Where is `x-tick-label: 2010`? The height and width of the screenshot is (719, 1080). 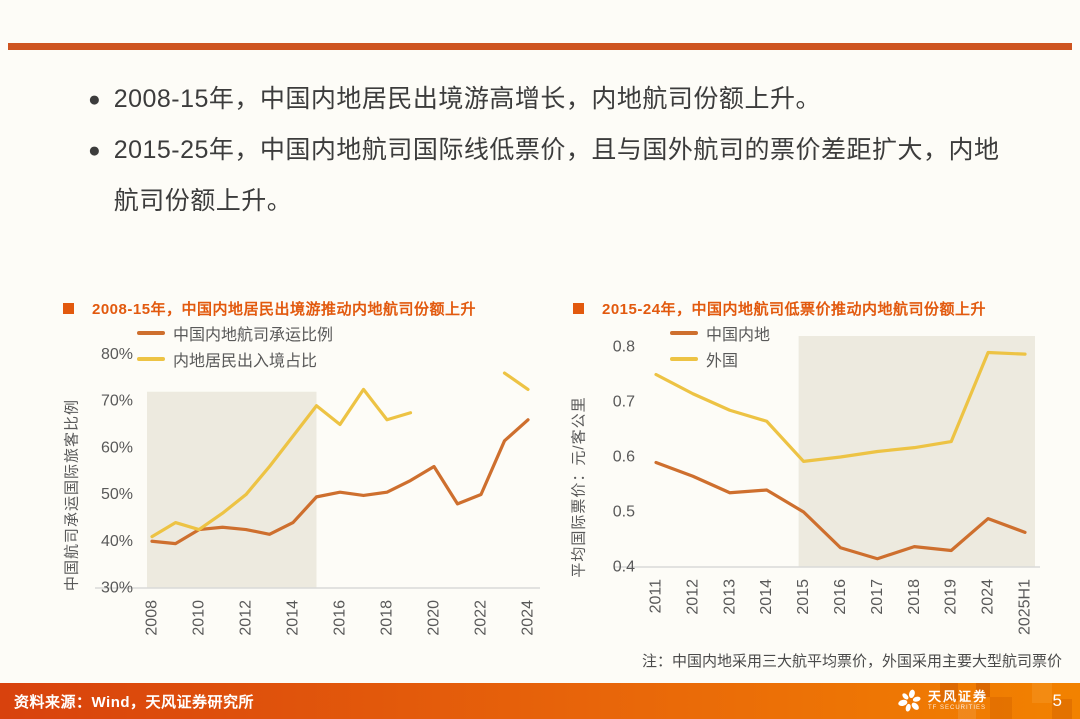
x-tick-label: 2010 is located at coordinates (199, 618).